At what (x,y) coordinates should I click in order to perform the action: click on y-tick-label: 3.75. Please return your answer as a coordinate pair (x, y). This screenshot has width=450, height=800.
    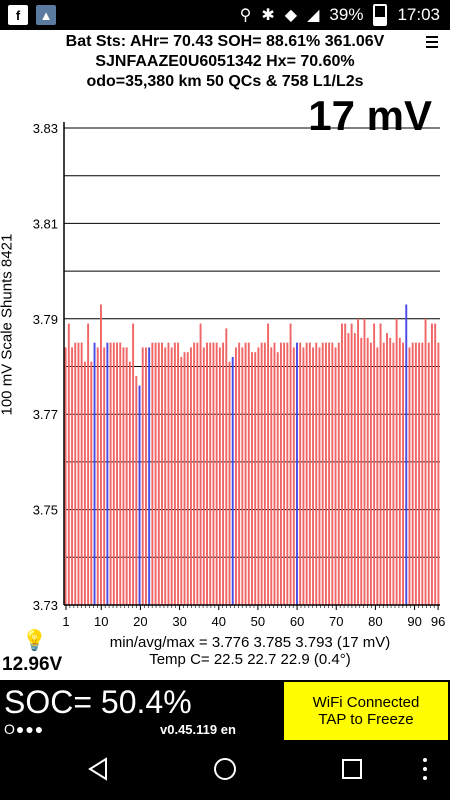
    Looking at the image, I should click on (45, 510).